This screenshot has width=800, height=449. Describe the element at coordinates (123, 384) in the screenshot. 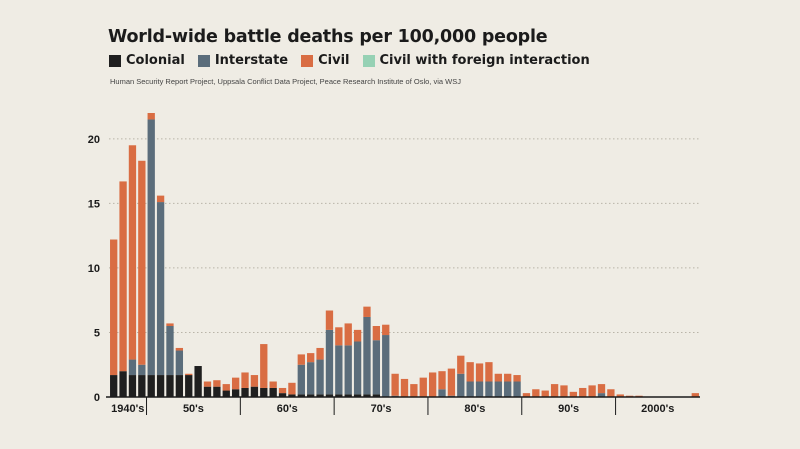

I see `bar-colonial-1947` at that location.